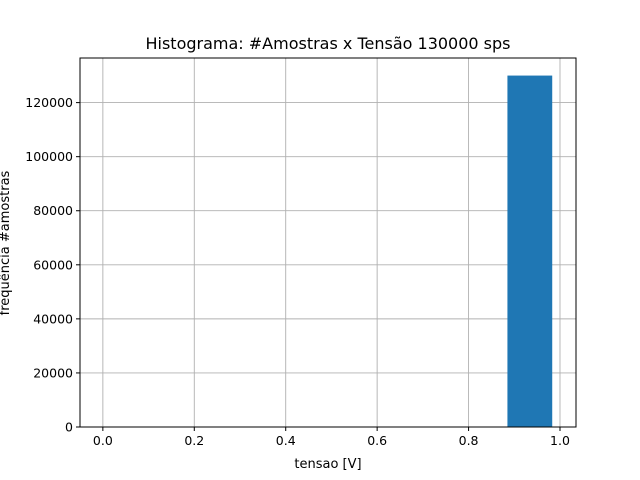 Image resolution: width=640 pixels, height=480 pixels. Describe the element at coordinates (560, 440) in the screenshot. I see `x-tick-label: 1.0` at that location.